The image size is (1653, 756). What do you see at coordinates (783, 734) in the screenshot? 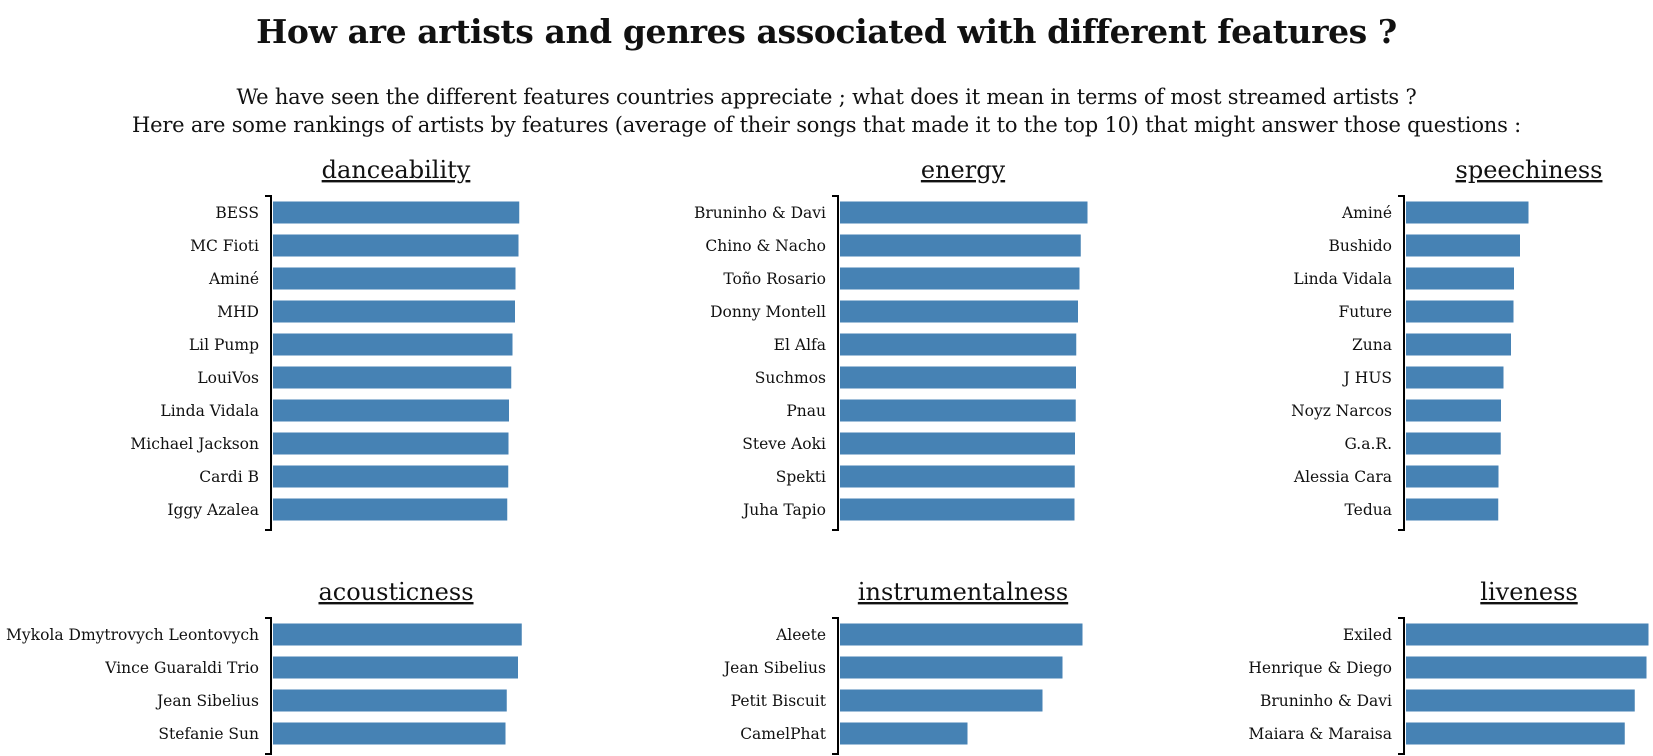
I see `tick-label: CamelPhat` at bounding box center [783, 734].